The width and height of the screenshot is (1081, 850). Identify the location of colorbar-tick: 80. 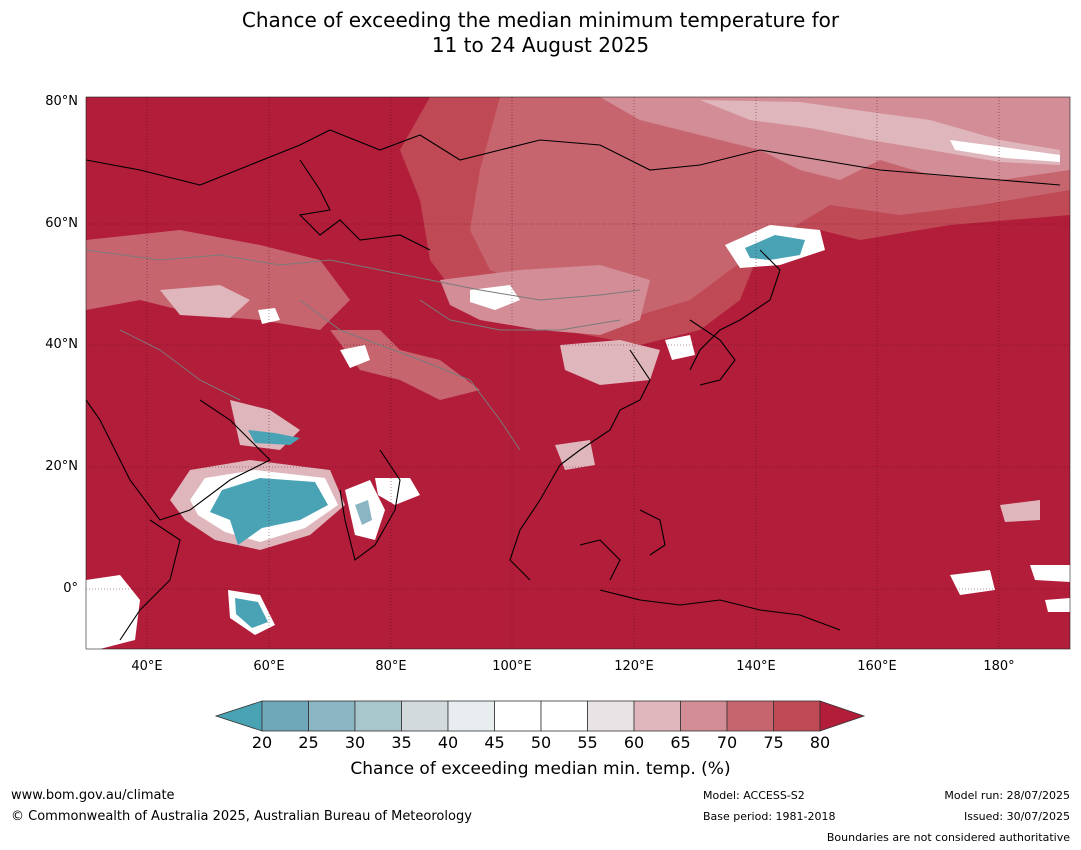
(820, 742).